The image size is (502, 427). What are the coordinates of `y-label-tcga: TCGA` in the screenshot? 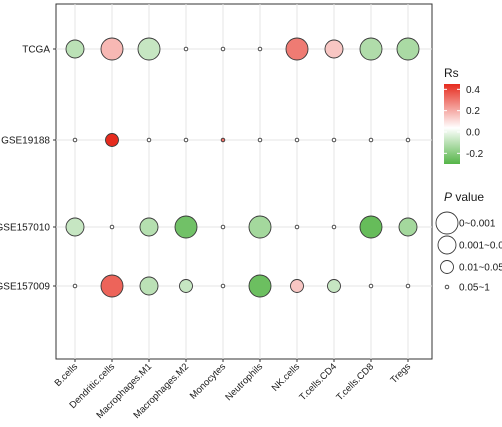 It's located at (36, 50).